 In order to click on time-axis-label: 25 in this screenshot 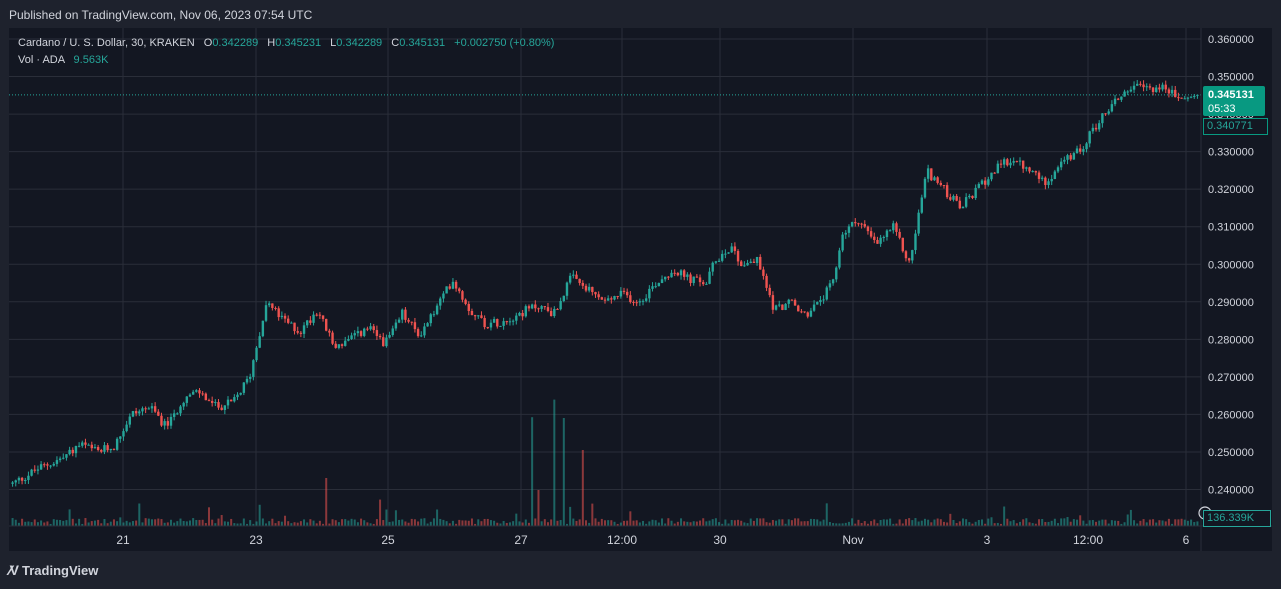, I will do `click(388, 540)`.